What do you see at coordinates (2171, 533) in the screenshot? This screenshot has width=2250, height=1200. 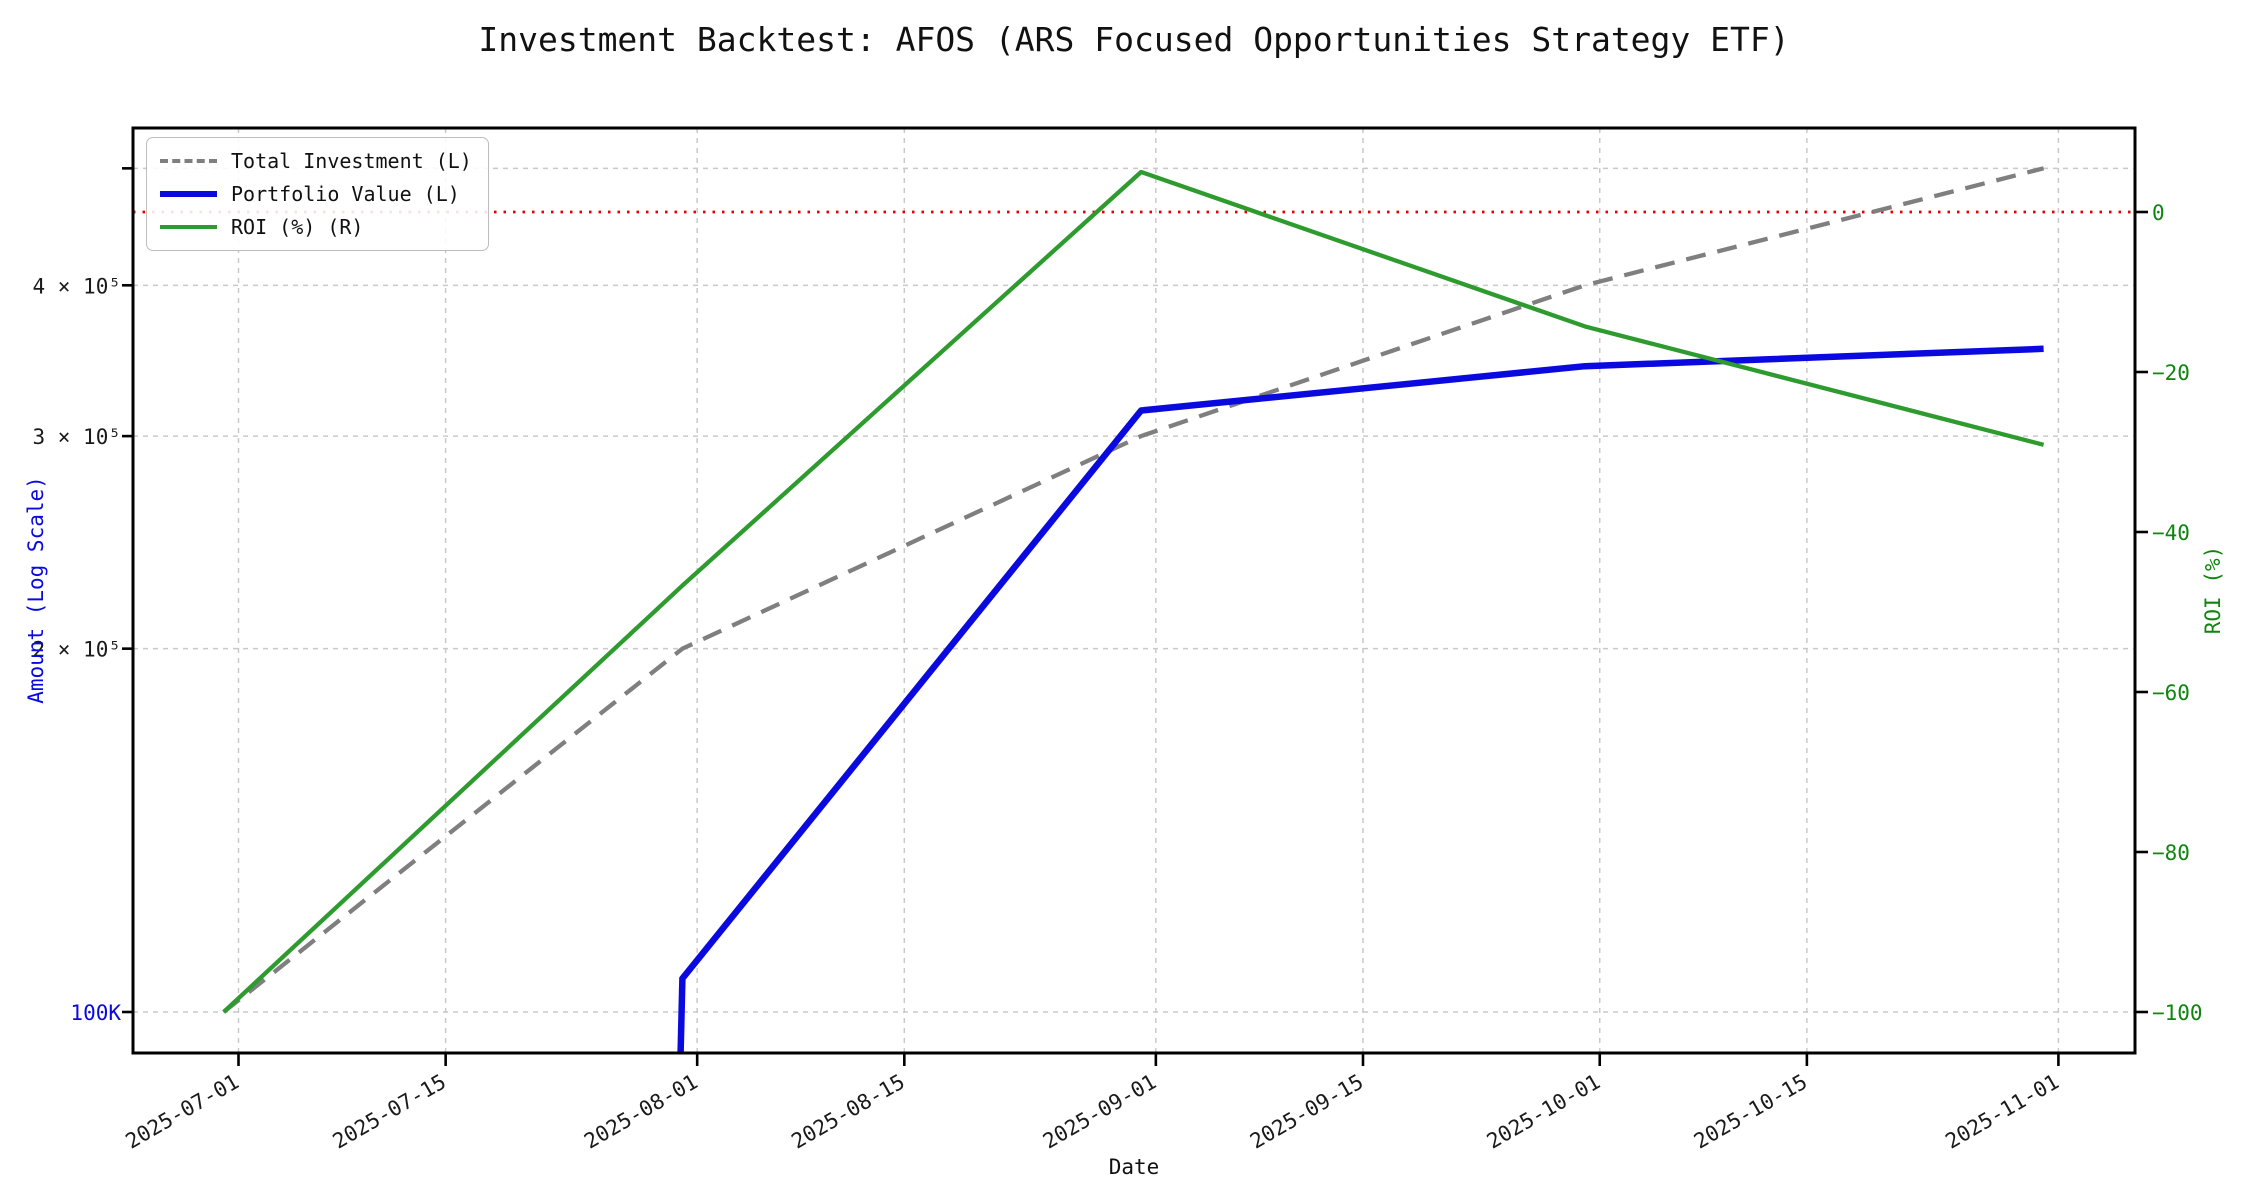 I see `y-right-tick-label: −40` at bounding box center [2171, 533].